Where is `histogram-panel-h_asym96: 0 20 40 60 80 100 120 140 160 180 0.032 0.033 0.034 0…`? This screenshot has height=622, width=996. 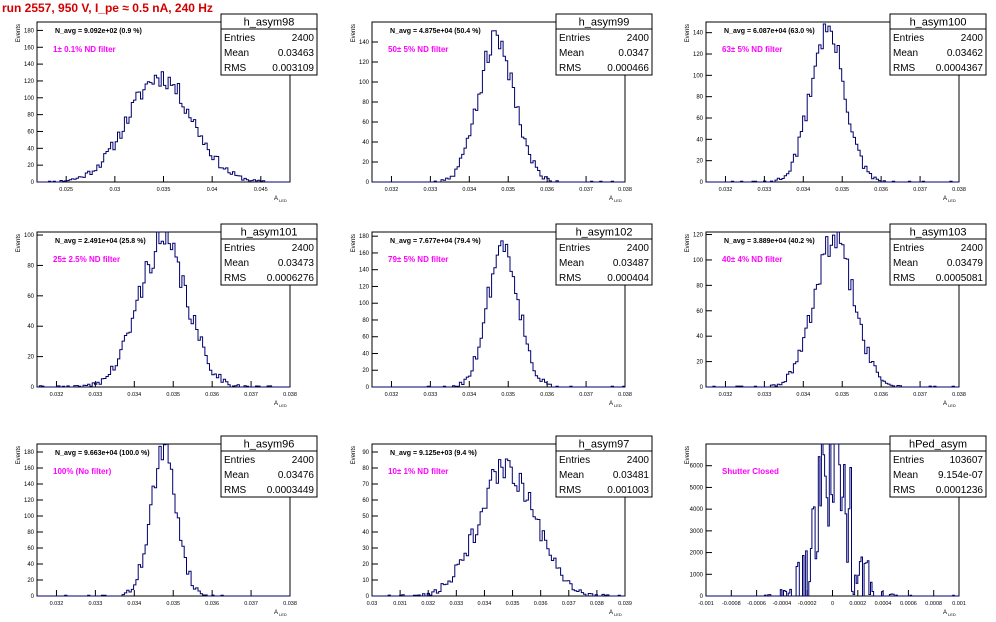 histogram-panel-h_asym96: 0 20 40 60 80 100 120 140 160 180 0.032 0.033 0.034 0… is located at coordinates (167, 526).